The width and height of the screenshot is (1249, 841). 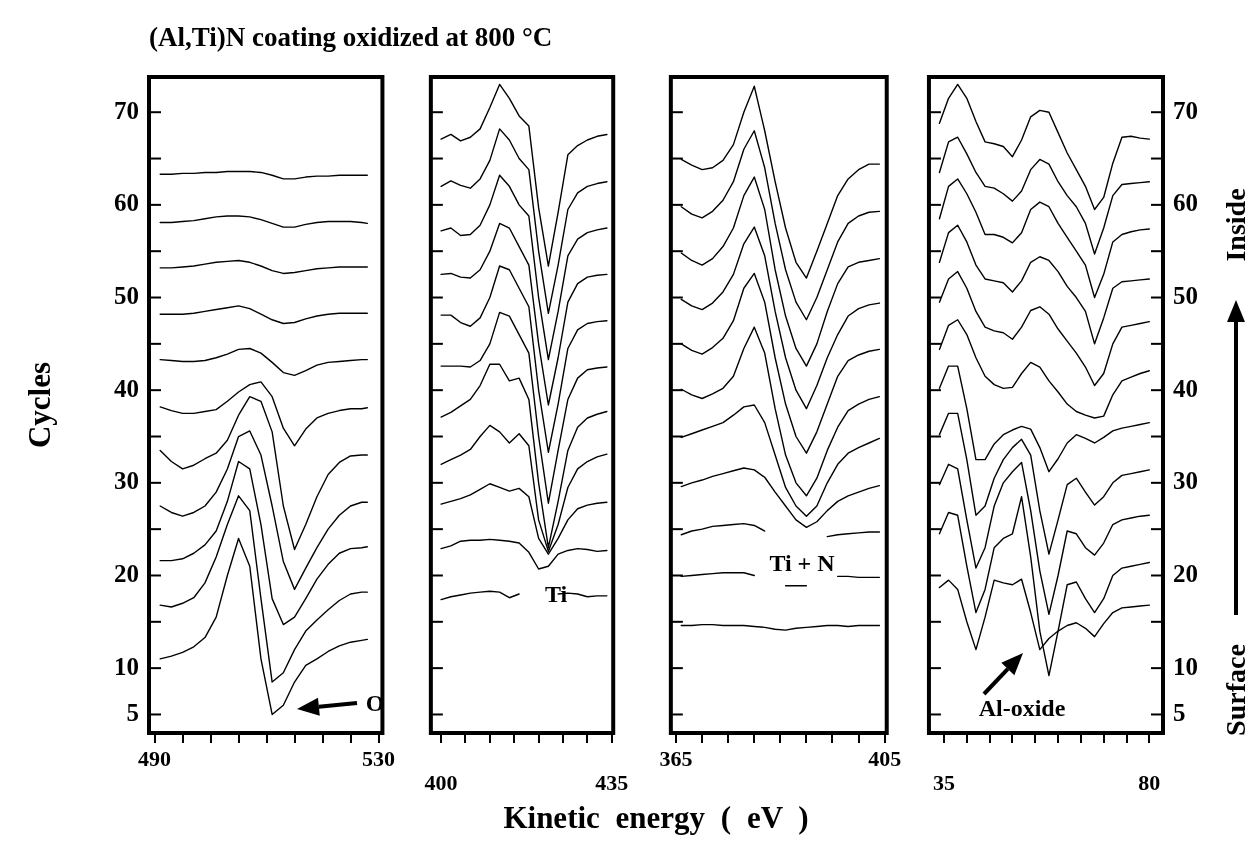 What do you see at coordinates (1185, 203) in the screenshot?
I see `y2-tick-label: 60` at bounding box center [1185, 203].